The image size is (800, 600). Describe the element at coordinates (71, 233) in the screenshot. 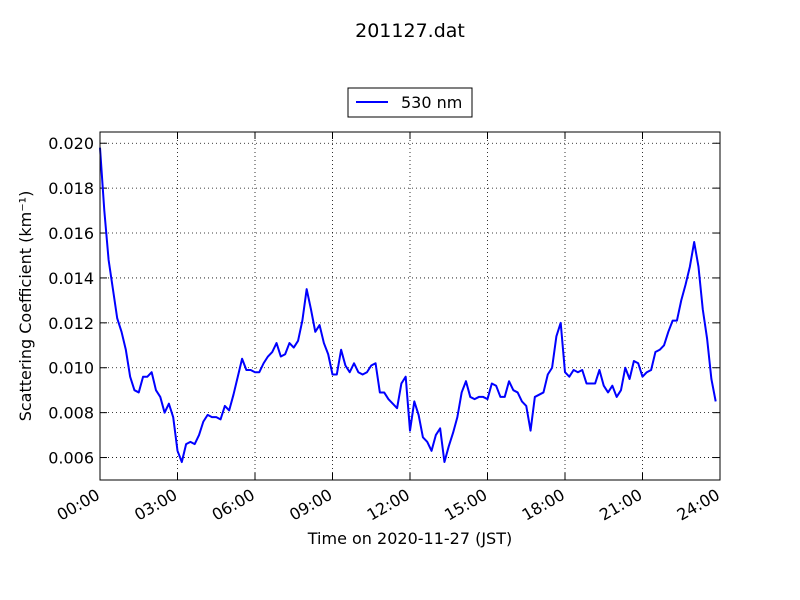

I see `y-tick-label: 0.016` at that location.